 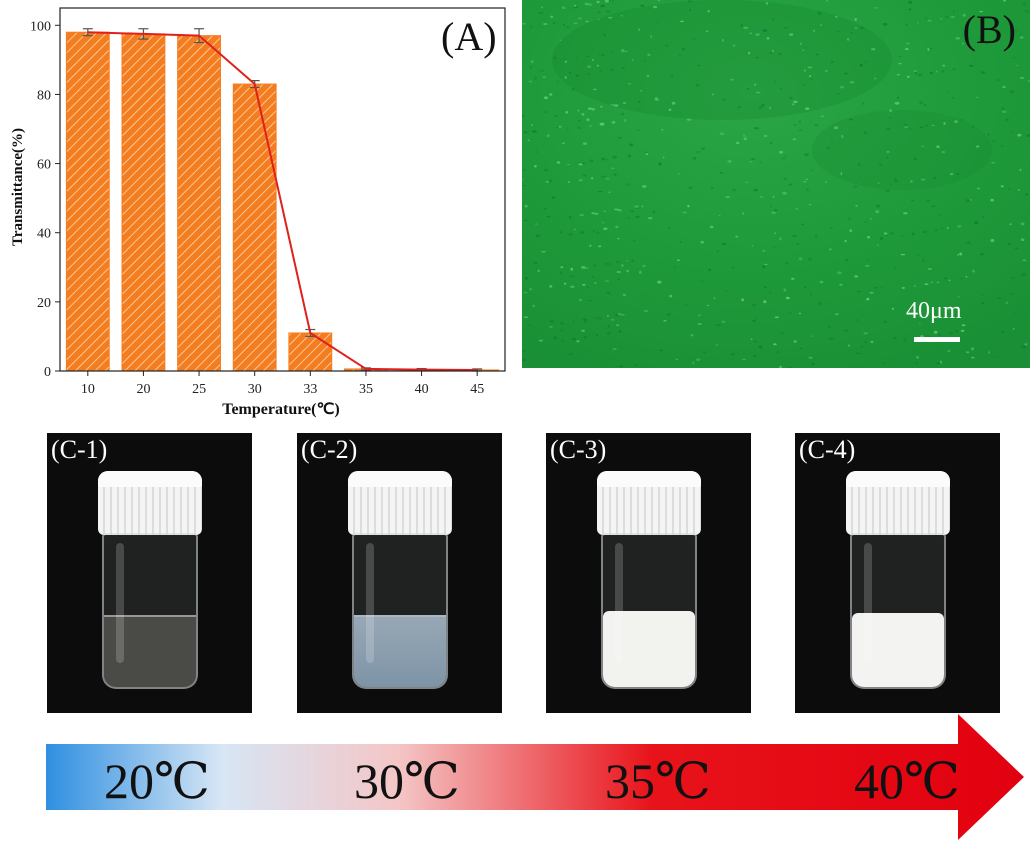 What do you see at coordinates (44, 303) in the screenshot?
I see `y-tick-label: 20` at bounding box center [44, 303].